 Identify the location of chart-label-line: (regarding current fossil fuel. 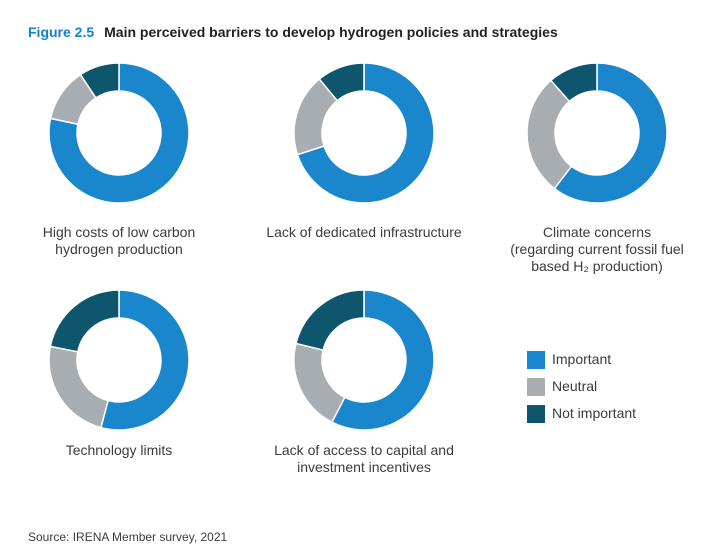
(597, 249).